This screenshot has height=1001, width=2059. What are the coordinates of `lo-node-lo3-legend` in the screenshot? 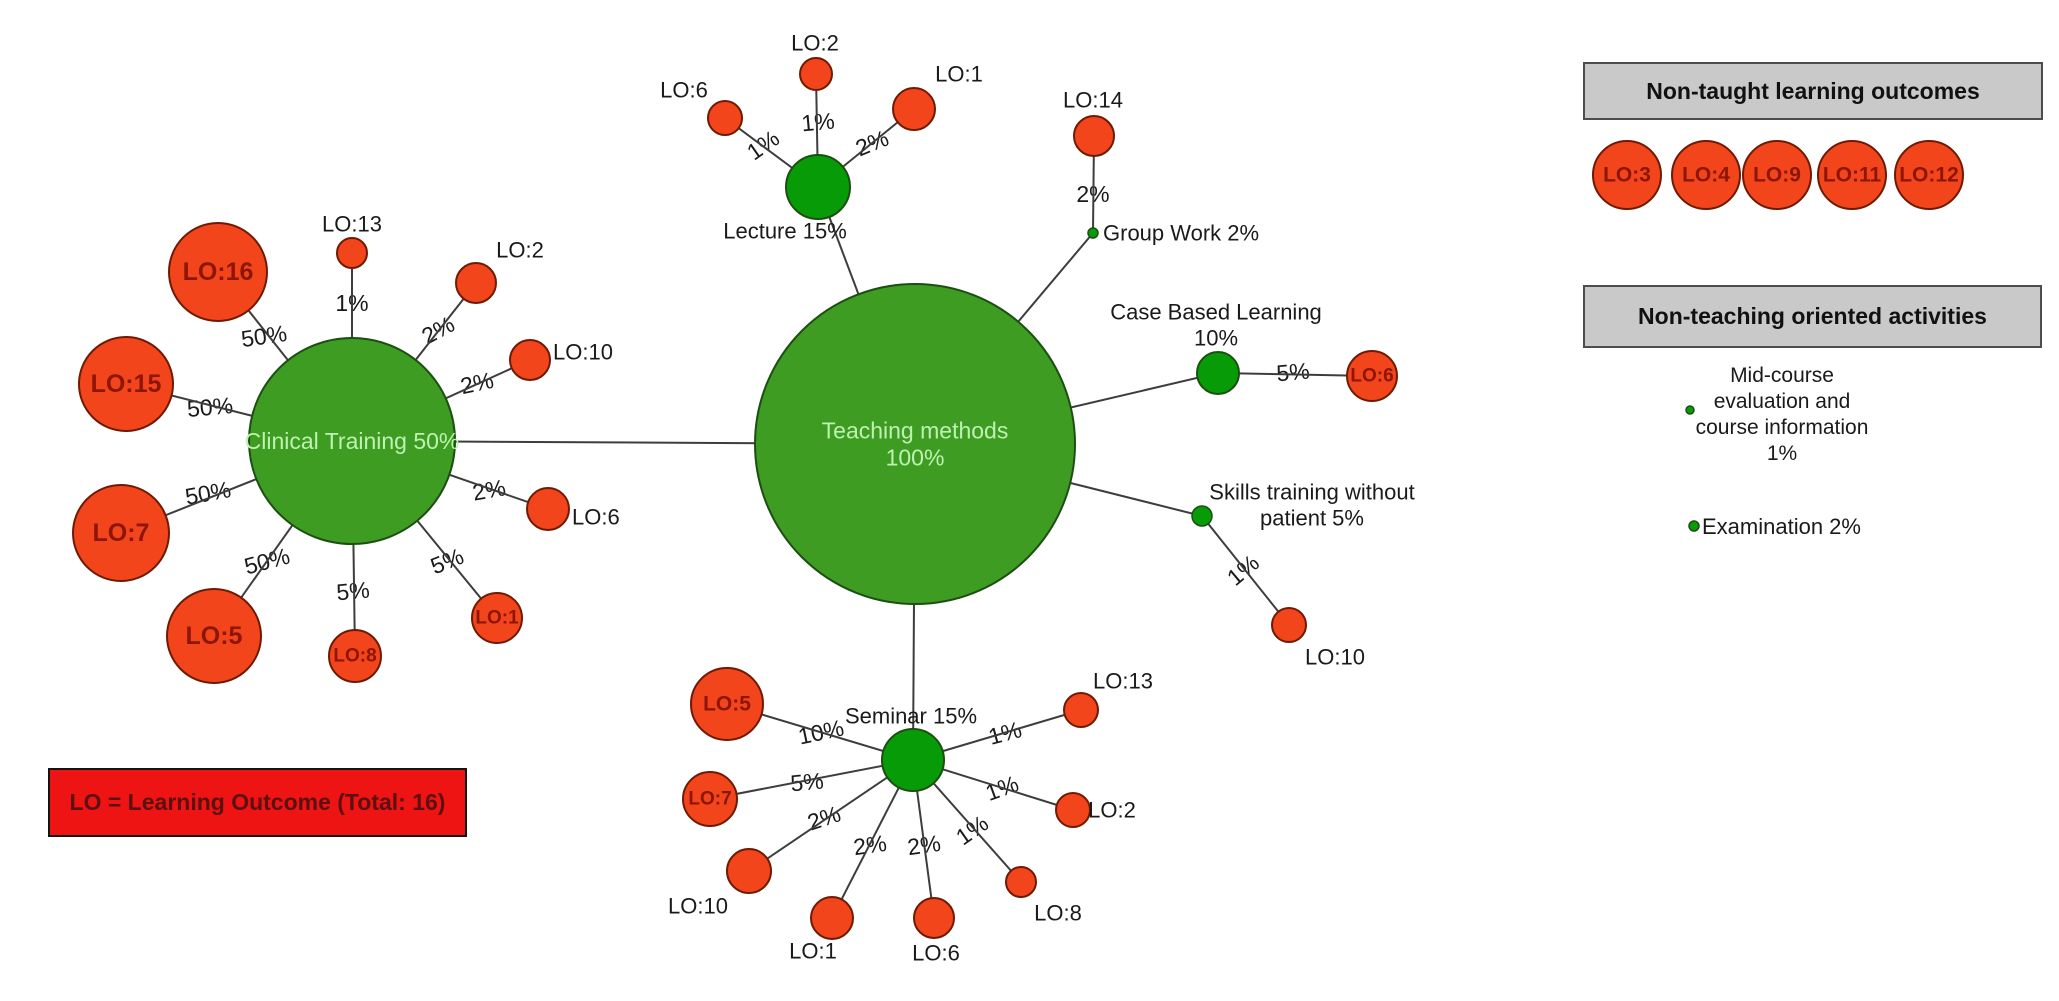 It's located at (1627, 175).